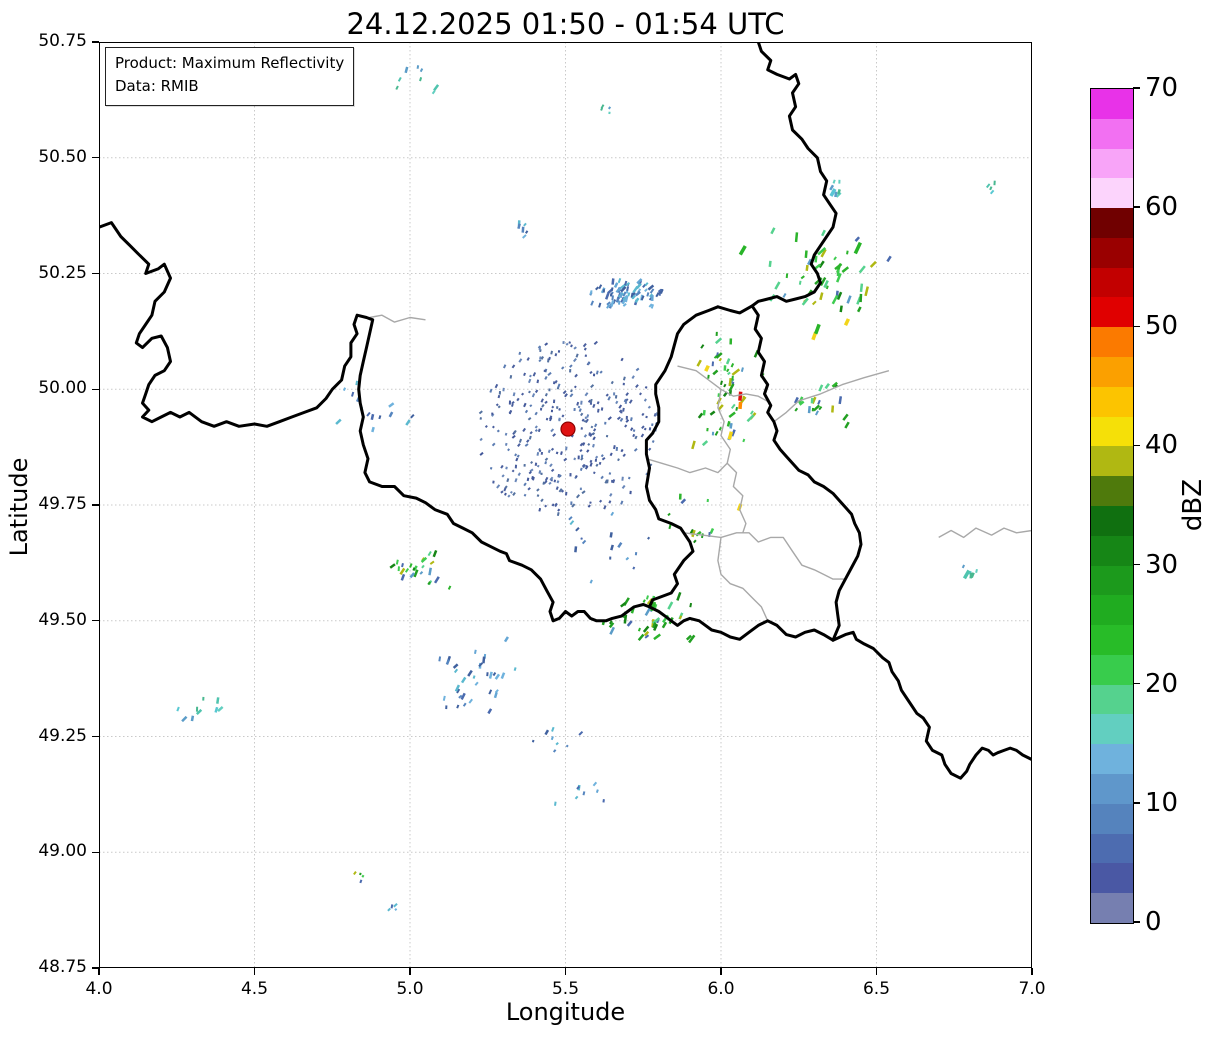  What do you see at coordinates (230, 63) in the screenshot?
I see `info-product-line: Product: Maximum Reflectivity` at bounding box center [230, 63].